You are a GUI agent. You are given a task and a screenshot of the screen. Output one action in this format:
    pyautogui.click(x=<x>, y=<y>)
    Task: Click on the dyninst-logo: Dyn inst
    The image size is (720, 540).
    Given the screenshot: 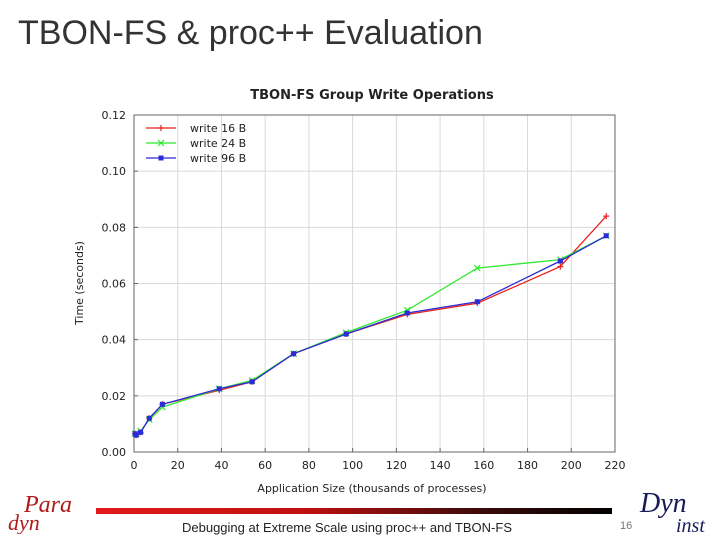 What is the action you would take?
    pyautogui.click(x=672, y=512)
    